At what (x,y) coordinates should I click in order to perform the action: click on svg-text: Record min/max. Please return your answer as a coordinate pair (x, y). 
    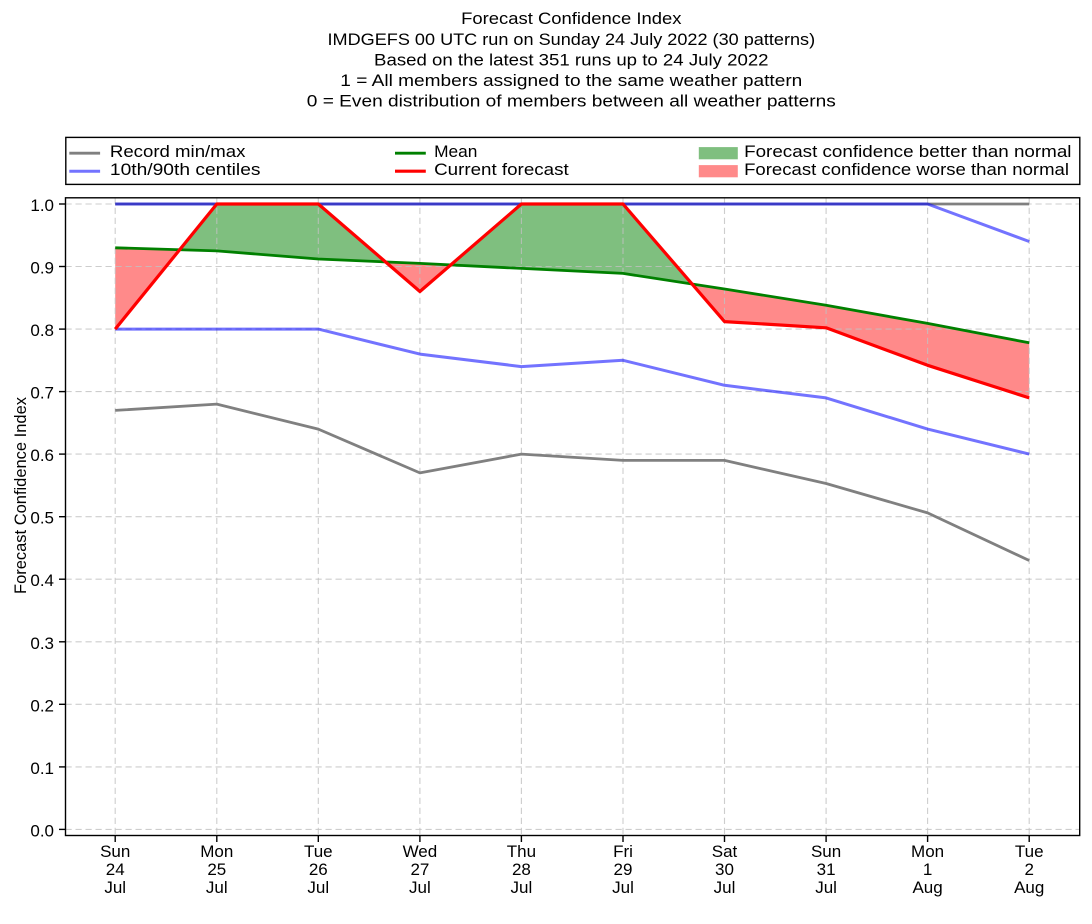
    Looking at the image, I should click on (178, 151).